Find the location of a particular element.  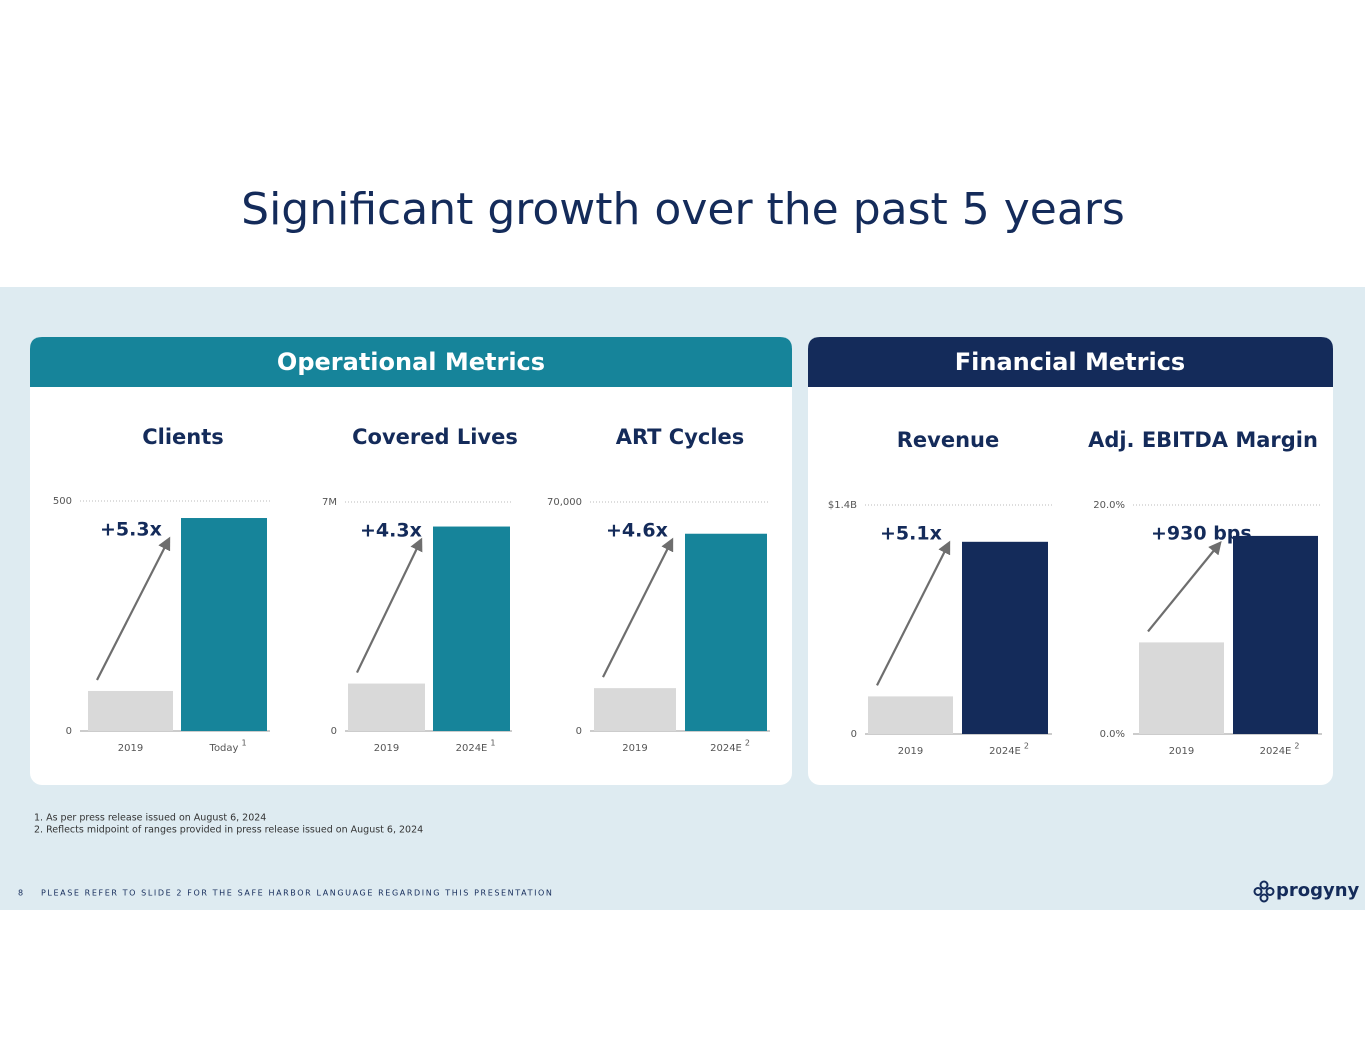

y-tick-label: 500 is located at coordinates (62, 501).